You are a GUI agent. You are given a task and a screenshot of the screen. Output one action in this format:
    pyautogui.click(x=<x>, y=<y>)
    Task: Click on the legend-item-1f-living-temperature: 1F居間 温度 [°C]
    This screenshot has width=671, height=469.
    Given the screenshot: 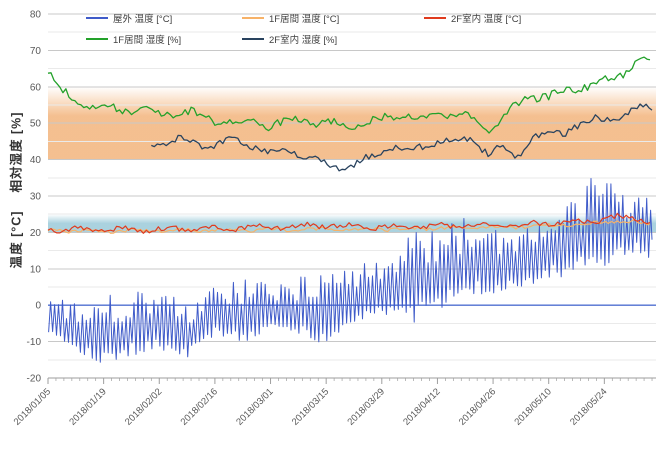 What is the action you would take?
    pyautogui.click(x=290, y=18)
    